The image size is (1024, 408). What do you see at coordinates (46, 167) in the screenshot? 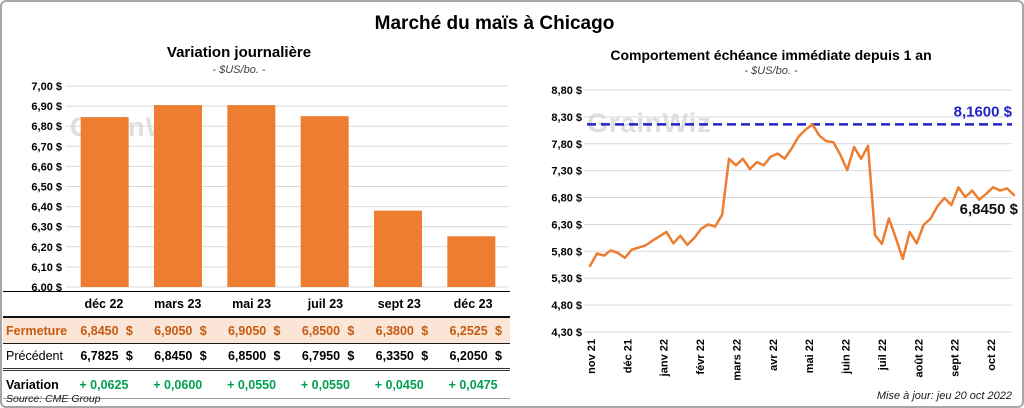
I see `y-tick-label: 6,60 $` at bounding box center [46, 167].